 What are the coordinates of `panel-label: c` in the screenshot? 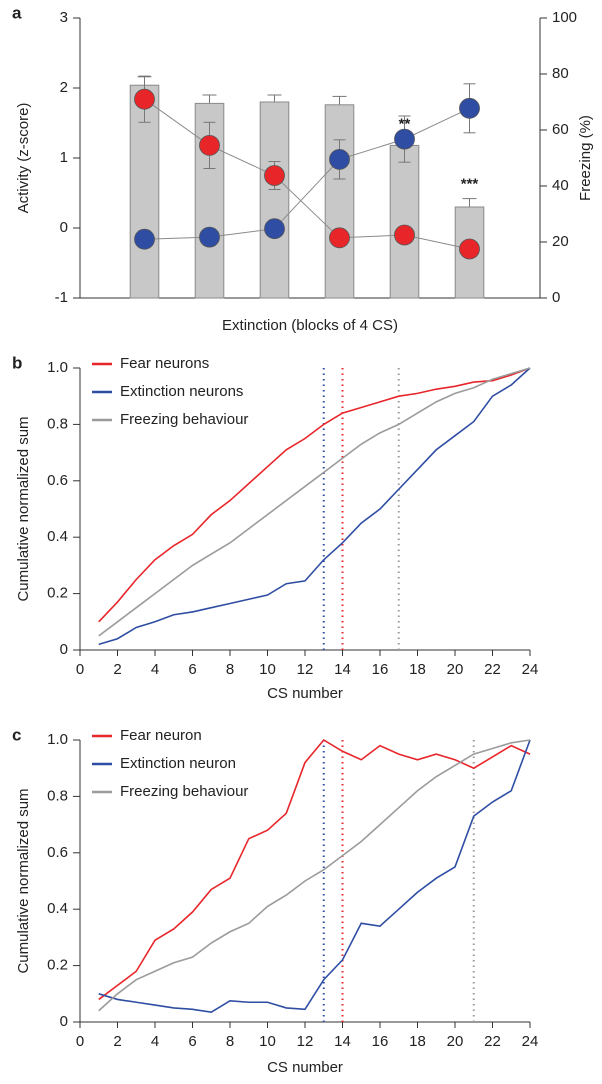 It's located at (16, 734).